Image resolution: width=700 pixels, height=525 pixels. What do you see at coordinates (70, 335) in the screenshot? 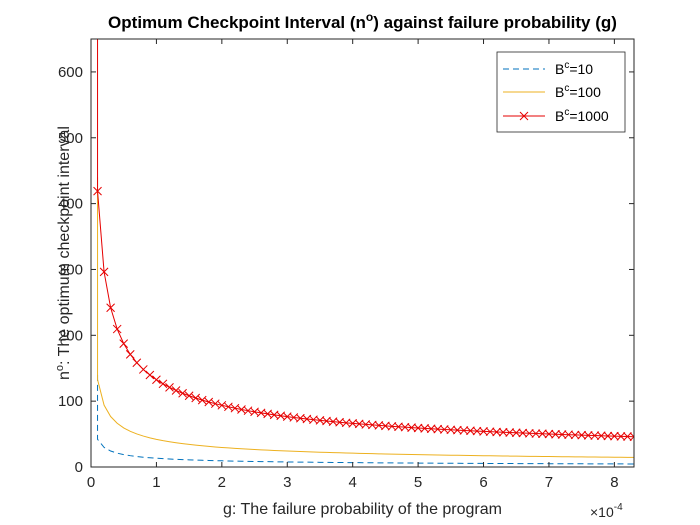
I see `y-tick-label: 200` at bounding box center [70, 335].